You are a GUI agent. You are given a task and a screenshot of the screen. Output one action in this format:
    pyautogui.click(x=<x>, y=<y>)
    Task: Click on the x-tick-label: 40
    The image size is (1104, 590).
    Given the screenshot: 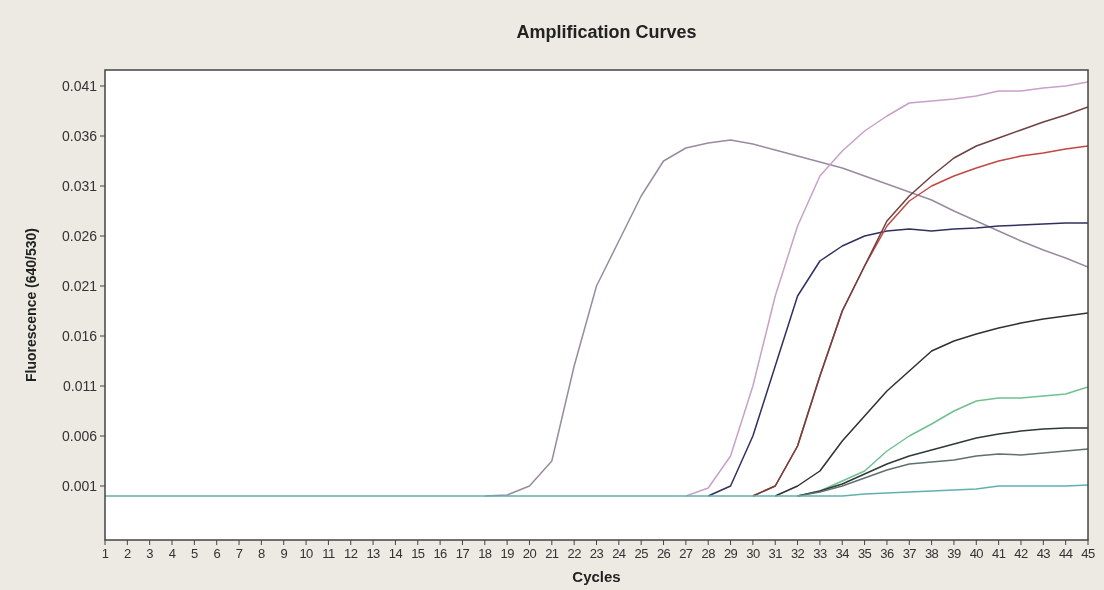 What is the action you would take?
    pyautogui.click(x=976, y=553)
    